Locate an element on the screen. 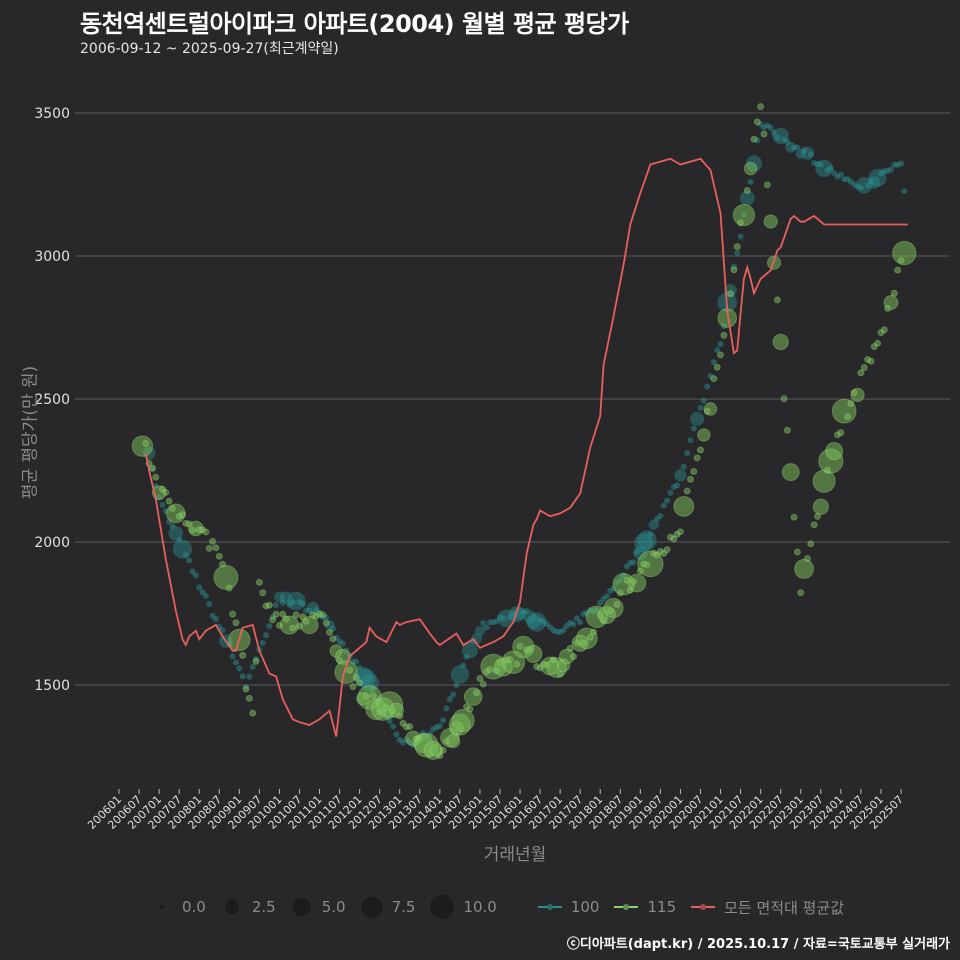  legend-size-2-5: 2.5 is located at coordinates (248, 907).